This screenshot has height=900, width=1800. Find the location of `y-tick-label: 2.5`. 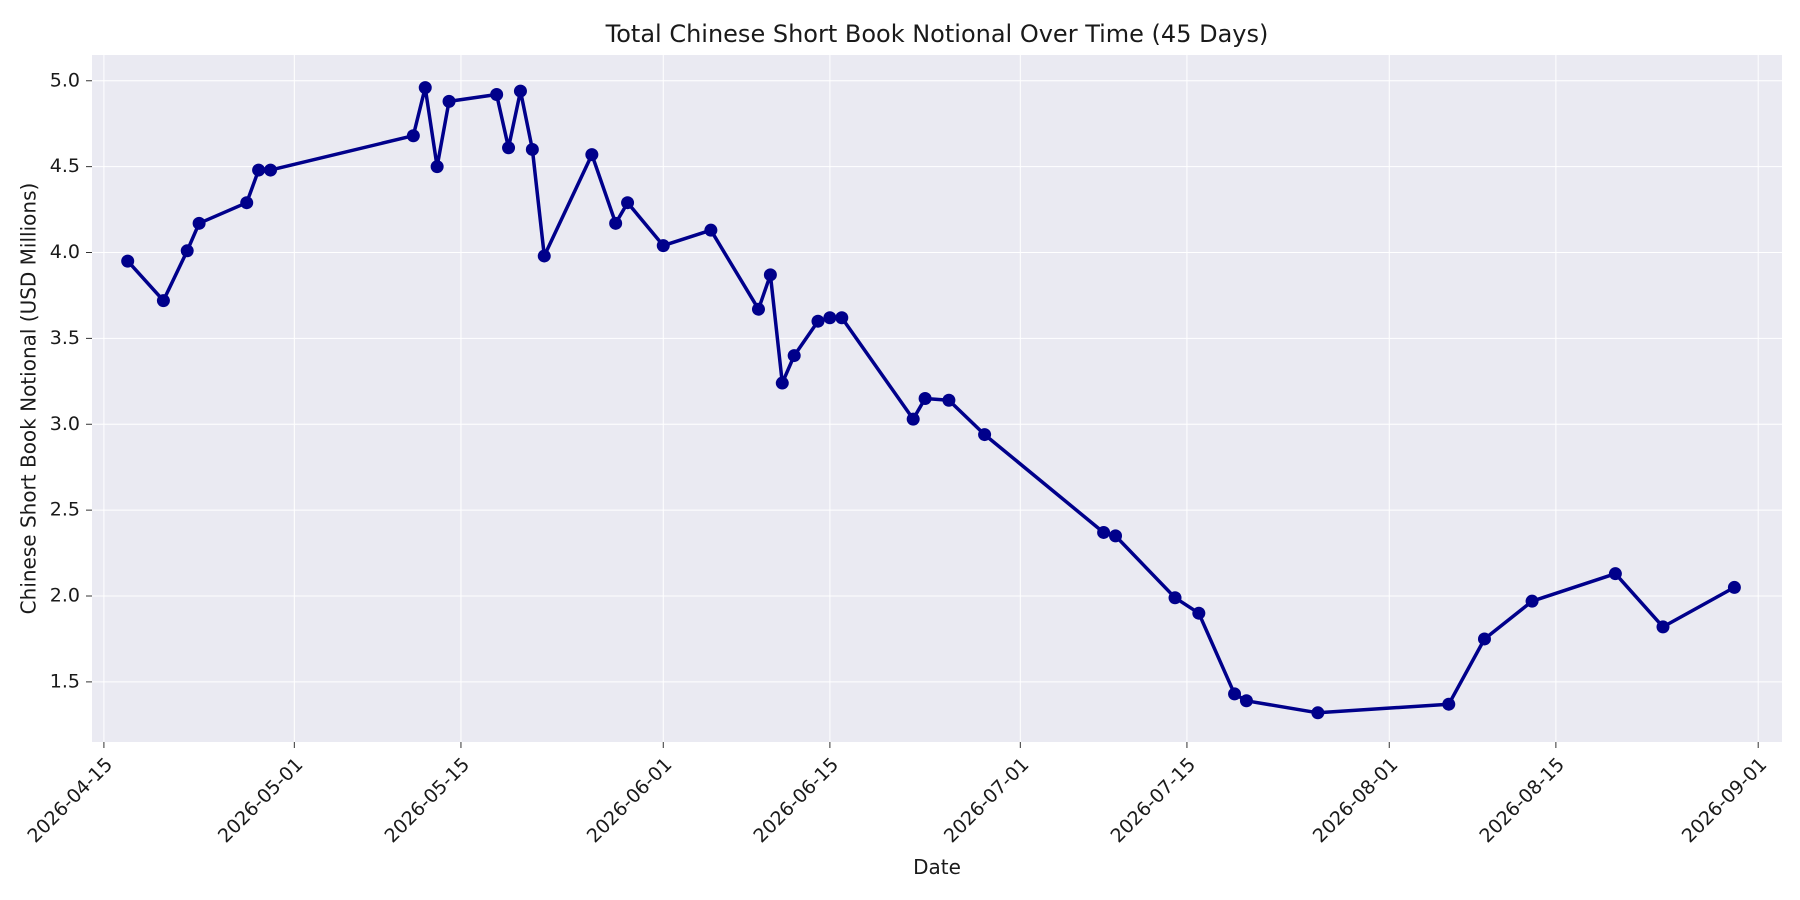

y-tick-label: 2.5 is located at coordinates (65, 510).